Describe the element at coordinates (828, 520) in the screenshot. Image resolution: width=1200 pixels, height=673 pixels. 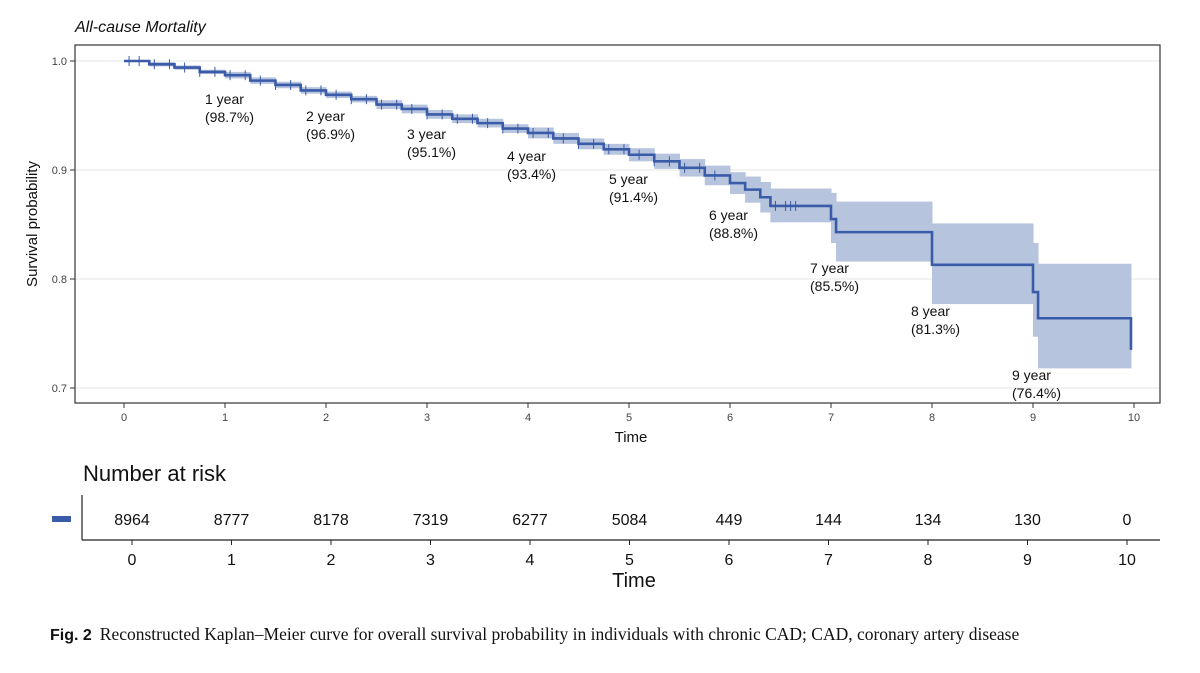
I see `risk-count: 144` at that location.